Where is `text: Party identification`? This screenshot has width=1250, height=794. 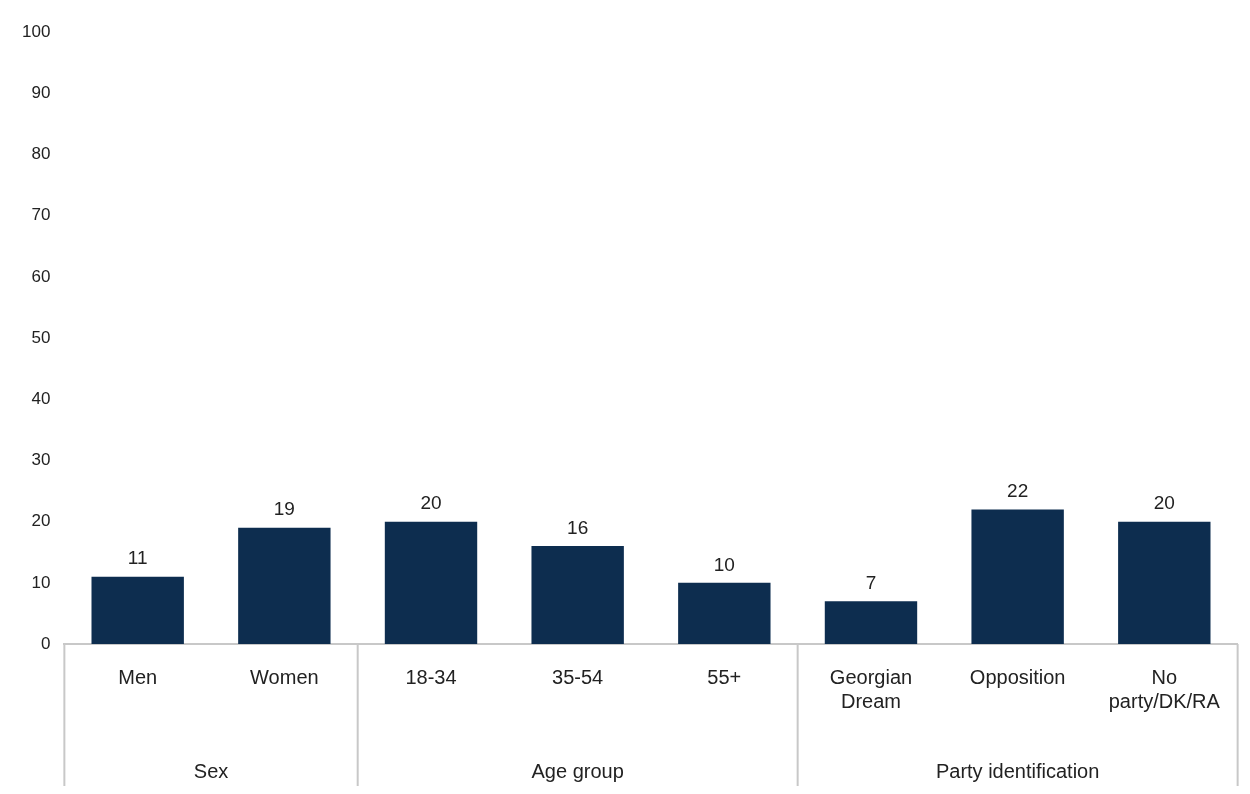 text: Party identification is located at coordinates (1017, 771).